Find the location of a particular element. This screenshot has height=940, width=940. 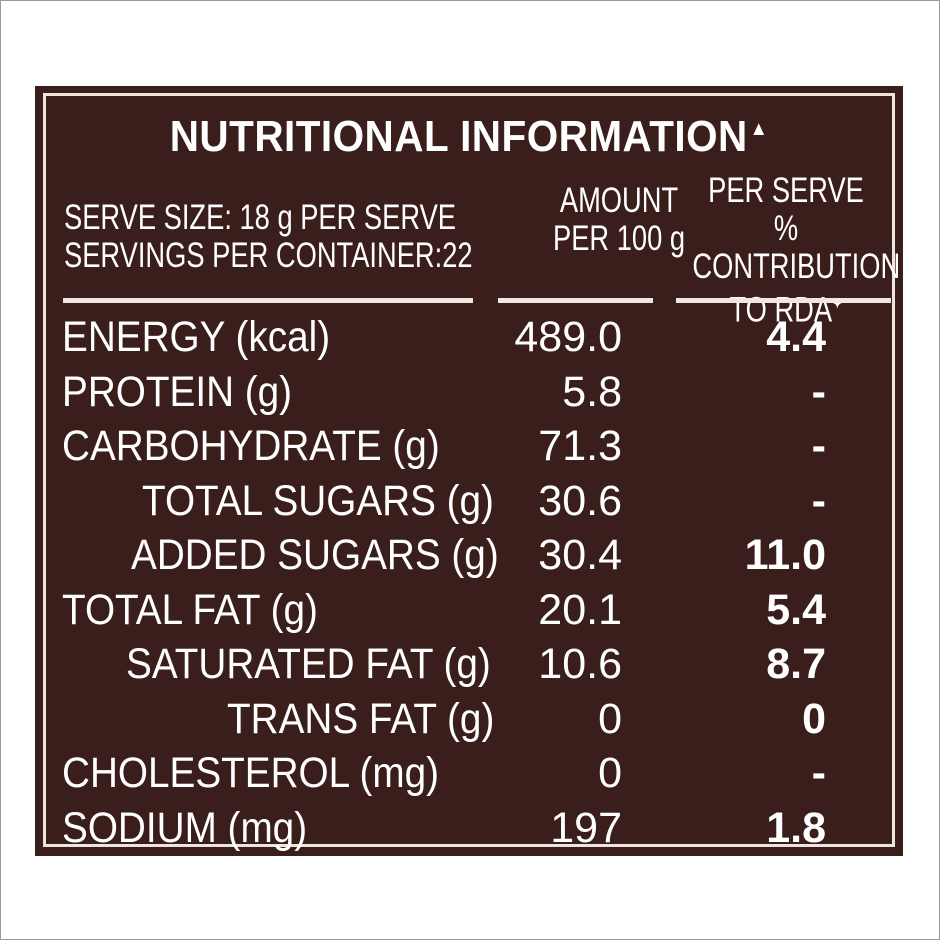

rda-percent: 8.7 is located at coordinates (796, 664).